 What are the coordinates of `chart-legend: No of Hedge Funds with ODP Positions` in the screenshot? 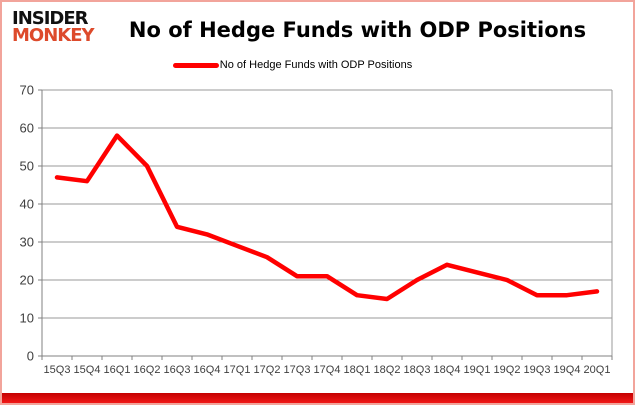 It's located at (305, 65).